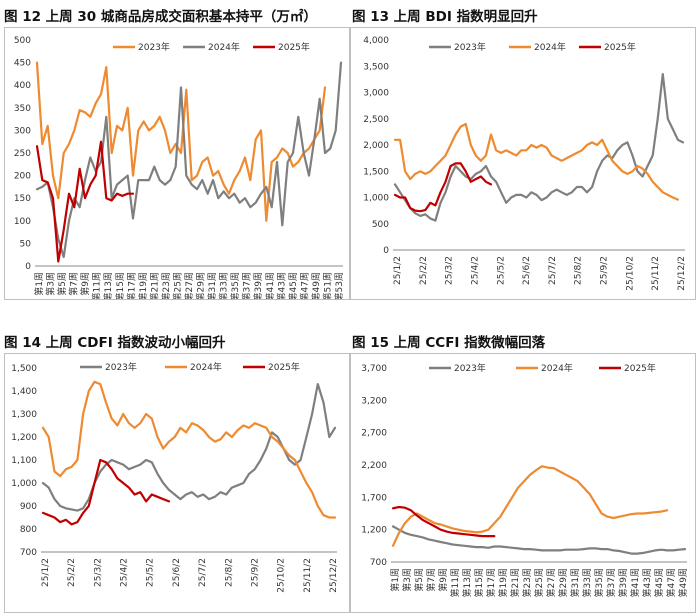  I want to click on x-tick-label: 25/5/2, so click(151, 572).